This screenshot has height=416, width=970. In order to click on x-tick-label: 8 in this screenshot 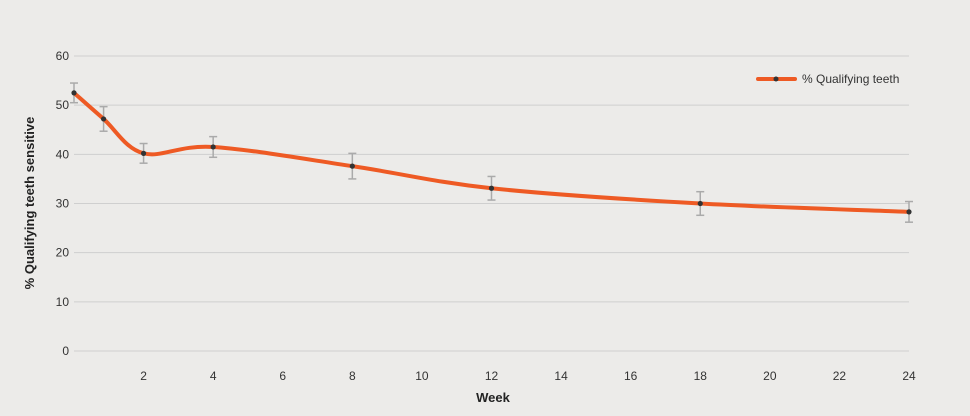, I will do `click(352, 376)`.